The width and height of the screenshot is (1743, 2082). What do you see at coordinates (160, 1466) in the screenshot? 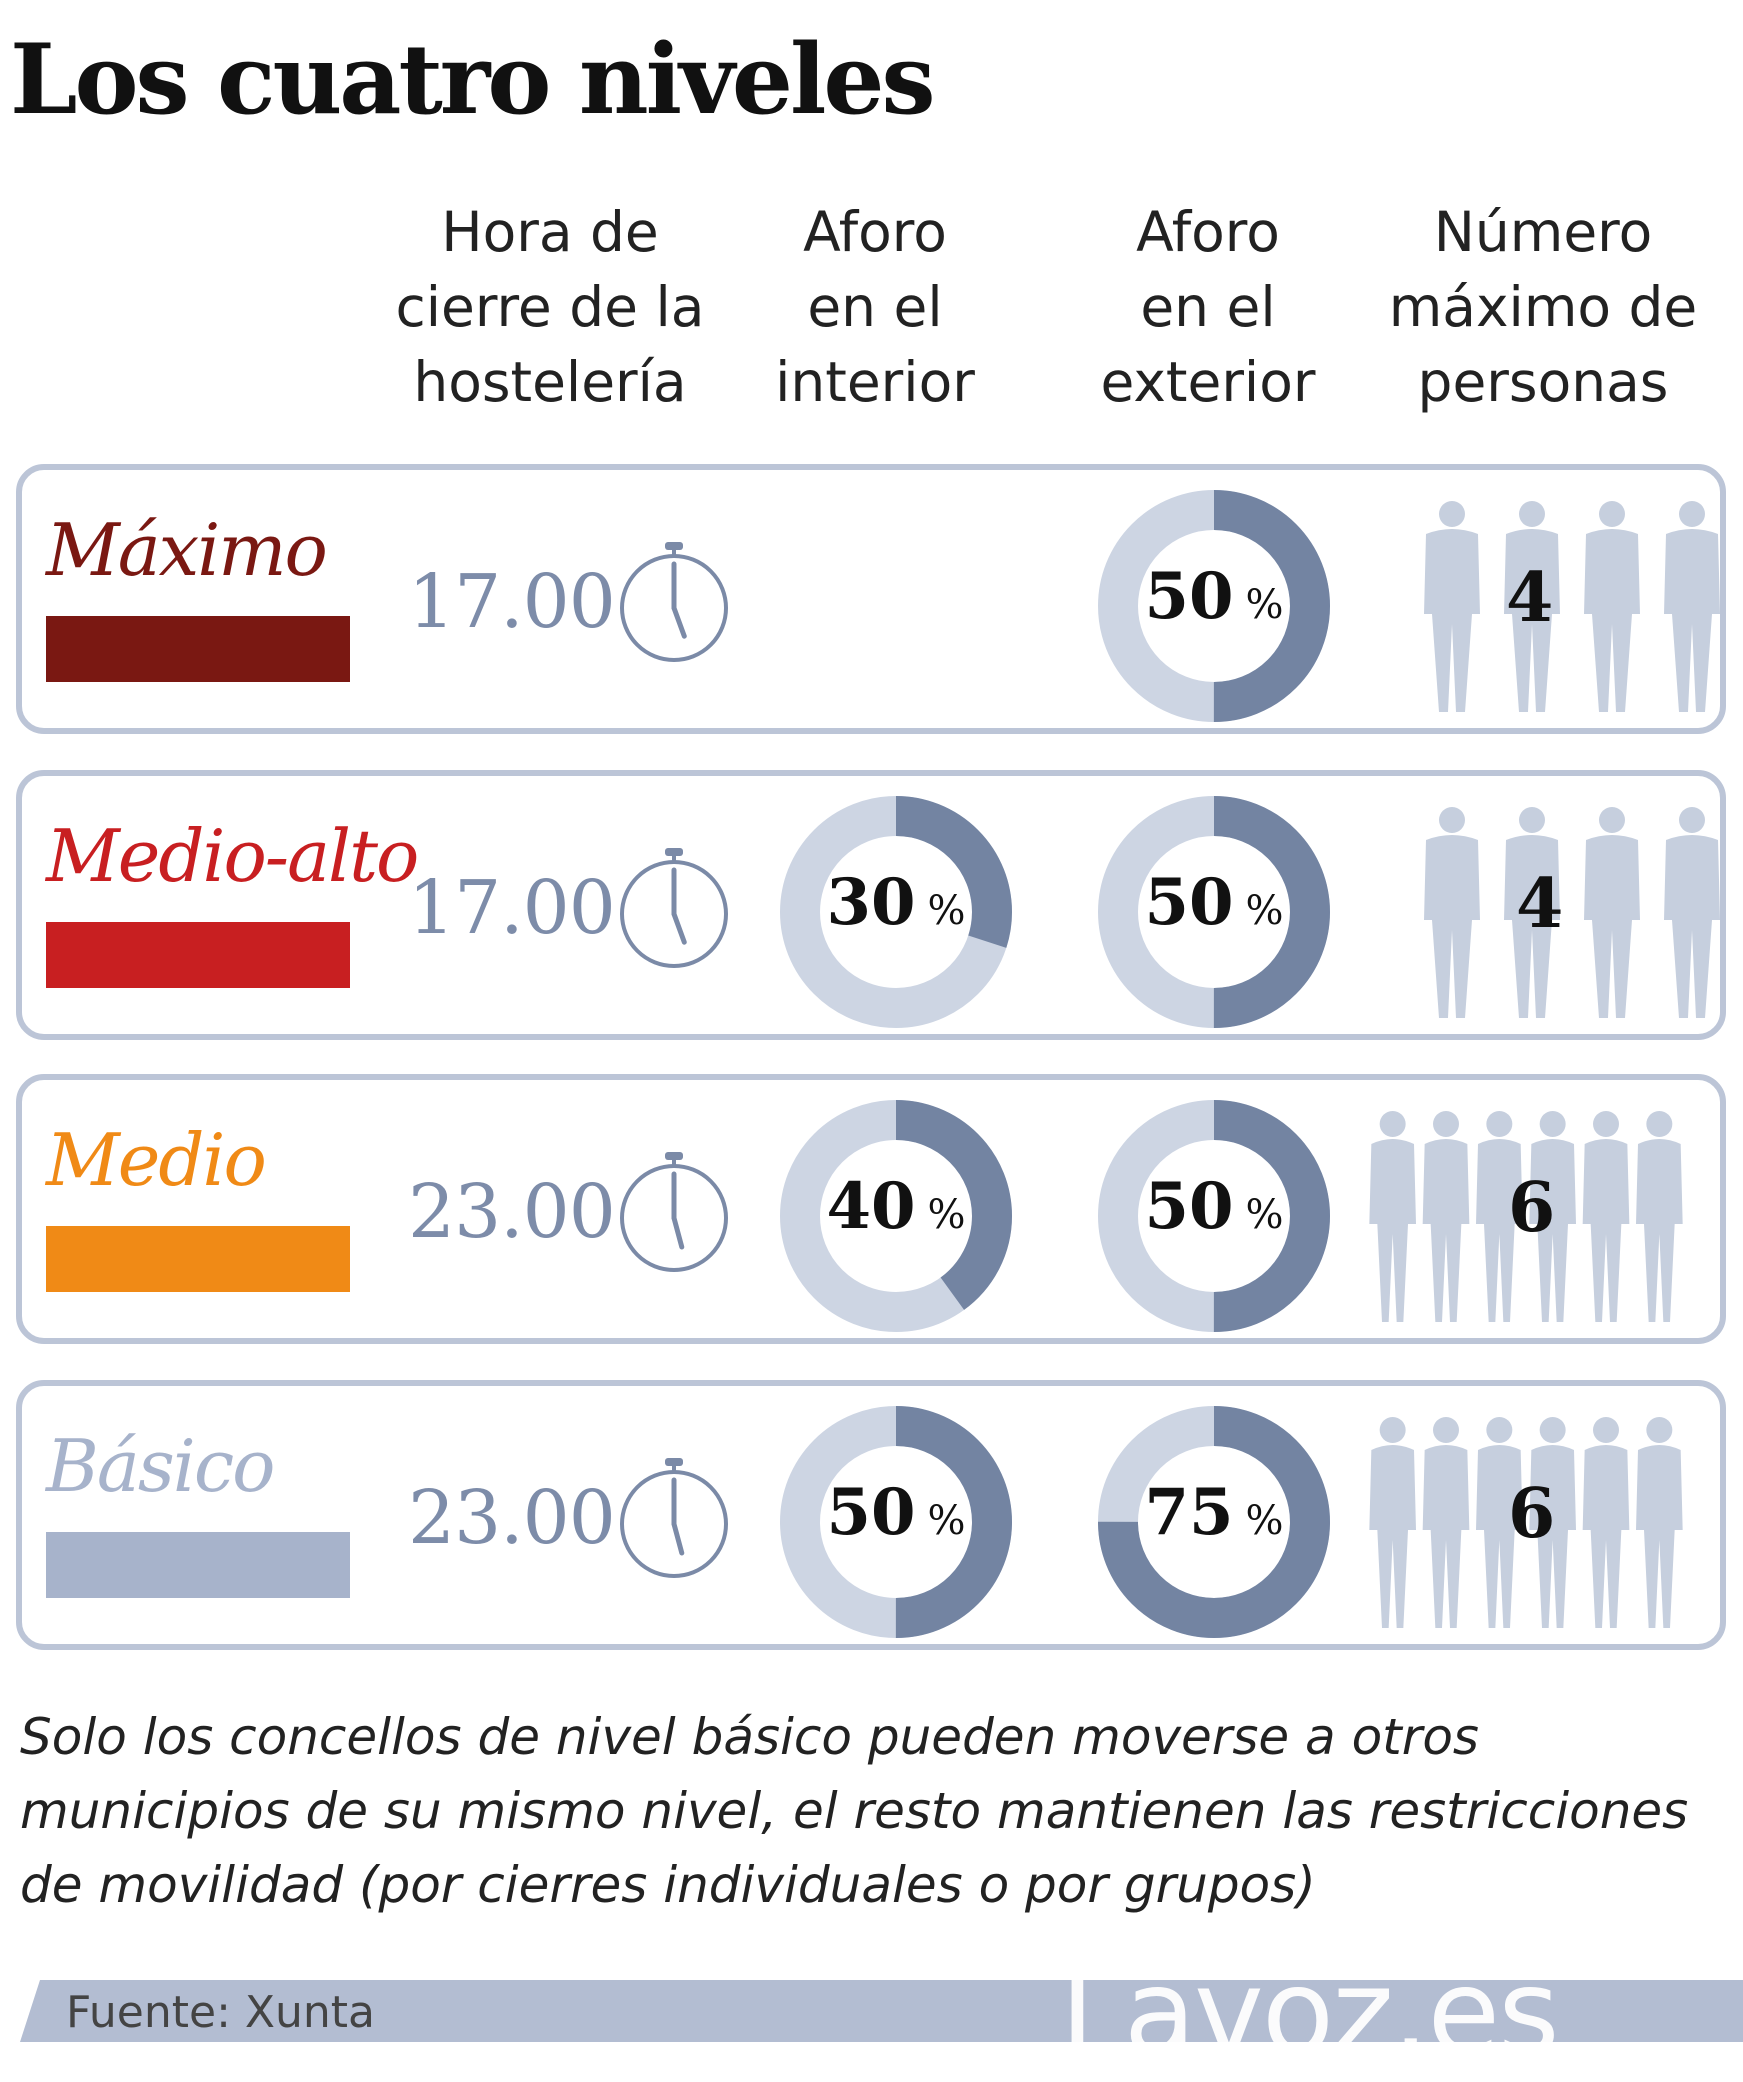
I see `level-name: Básico` at bounding box center [160, 1466].